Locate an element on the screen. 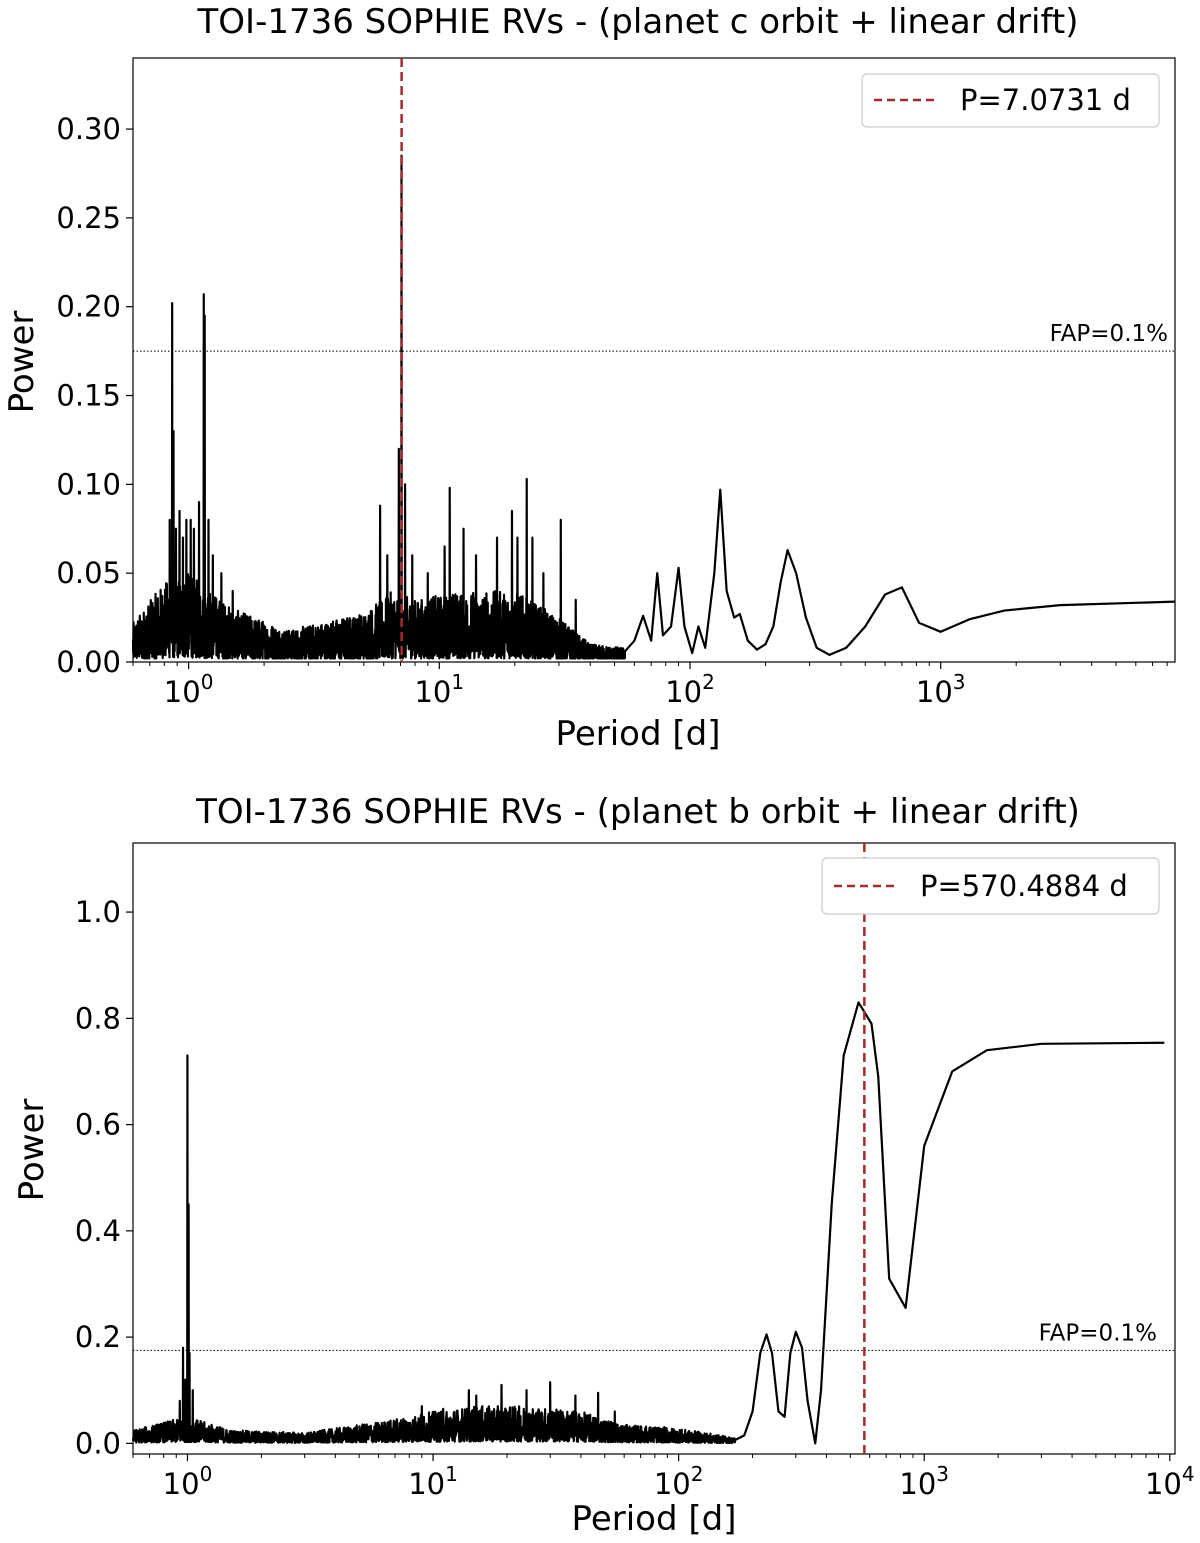  legend: P=7.0731 d is located at coordinates (1010, 100).